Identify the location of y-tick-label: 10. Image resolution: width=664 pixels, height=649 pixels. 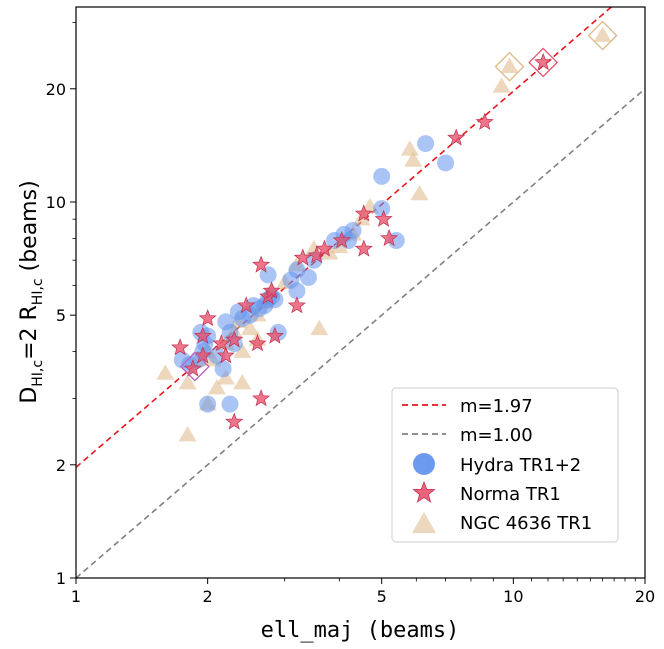
(56, 202).